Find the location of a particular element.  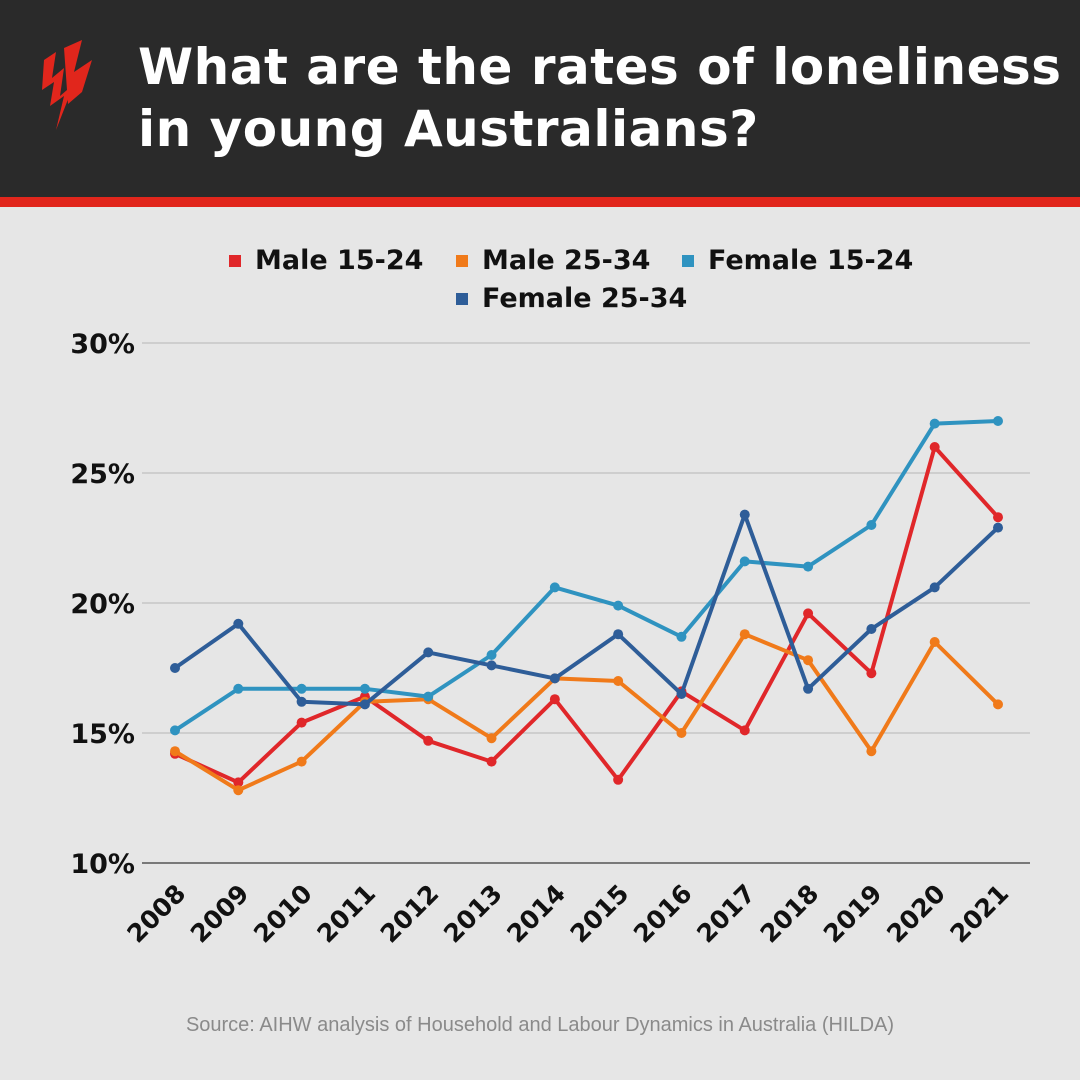

legend-item-female-25-34: Female 25-34 is located at coordinates (571, 298).